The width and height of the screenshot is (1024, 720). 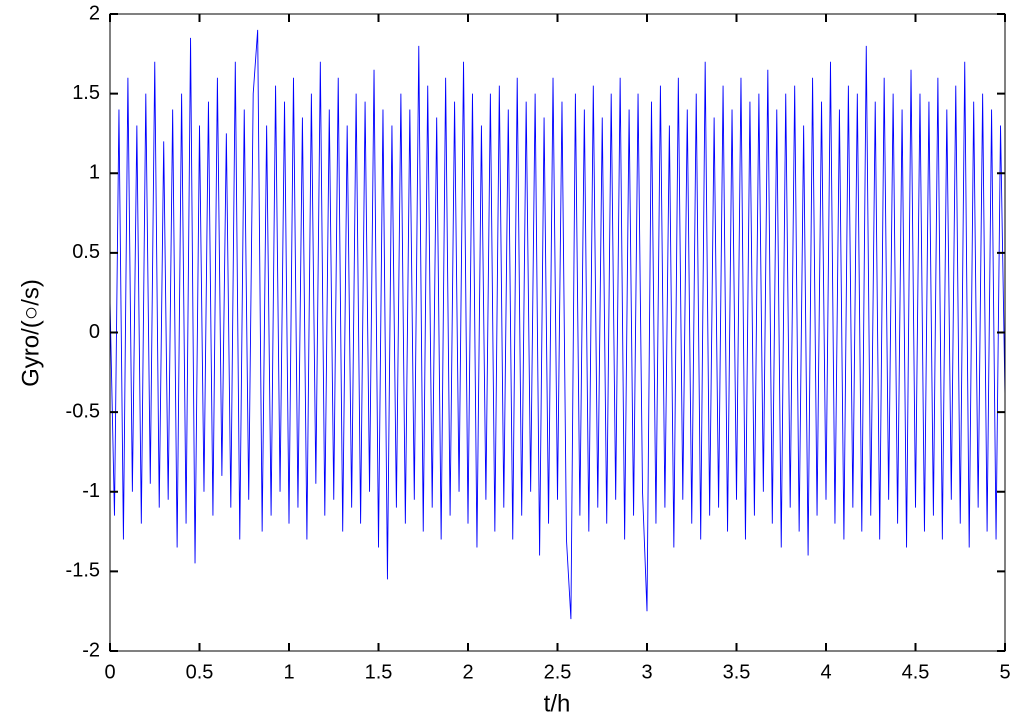 I want to click on x-tick-label: 4.5, so click(x=916, y=672).